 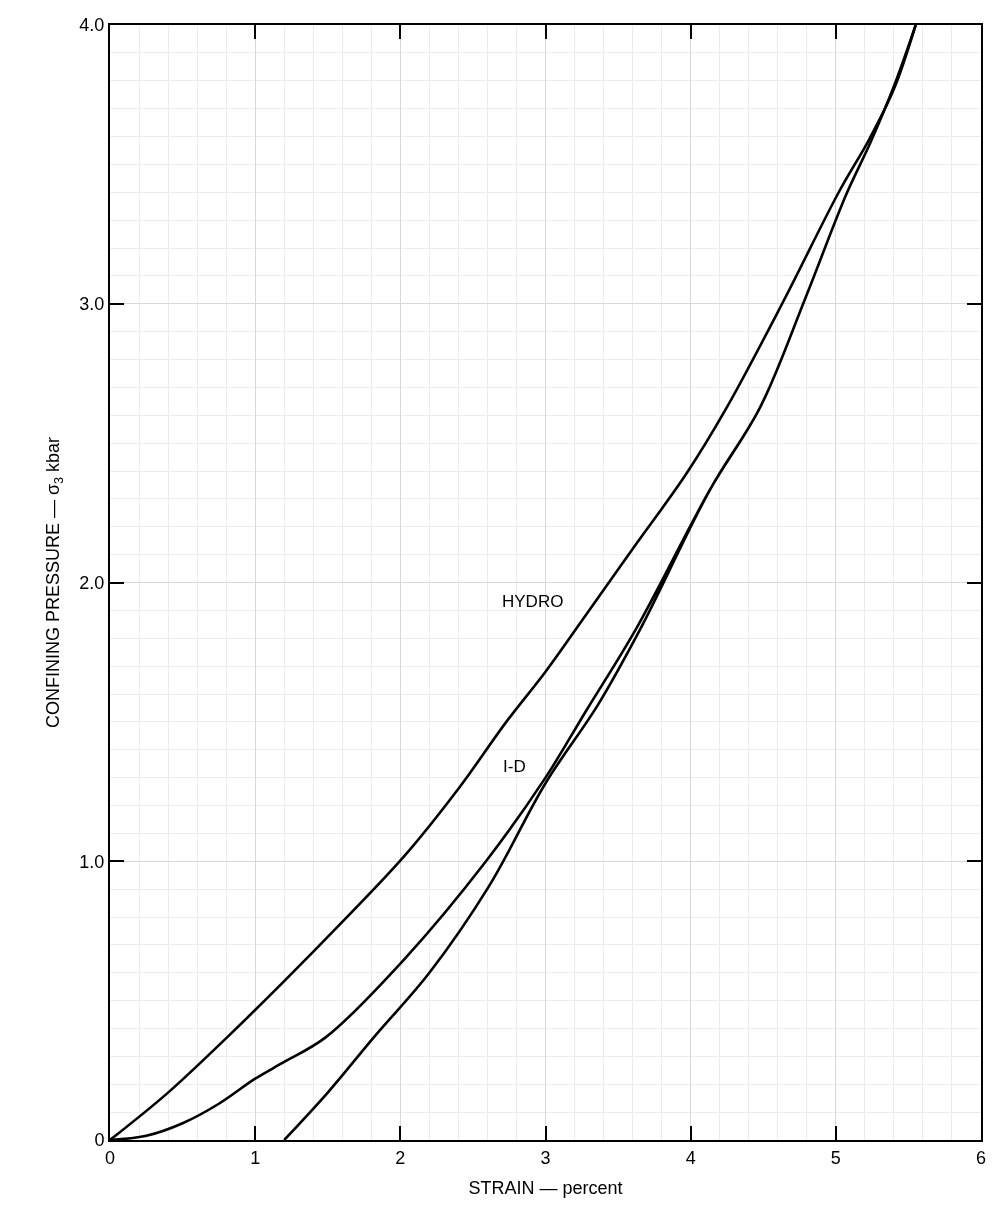 What do you see at coordinates (92, 582) in the screenshot?
I see `y-tick-label: 2.0` at bounding box center [92, 582].